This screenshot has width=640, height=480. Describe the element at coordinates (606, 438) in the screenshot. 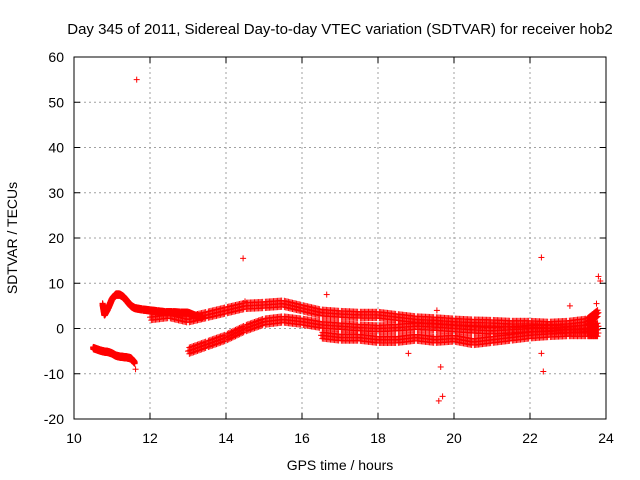

I see `x-tick-label: 24` at that location.